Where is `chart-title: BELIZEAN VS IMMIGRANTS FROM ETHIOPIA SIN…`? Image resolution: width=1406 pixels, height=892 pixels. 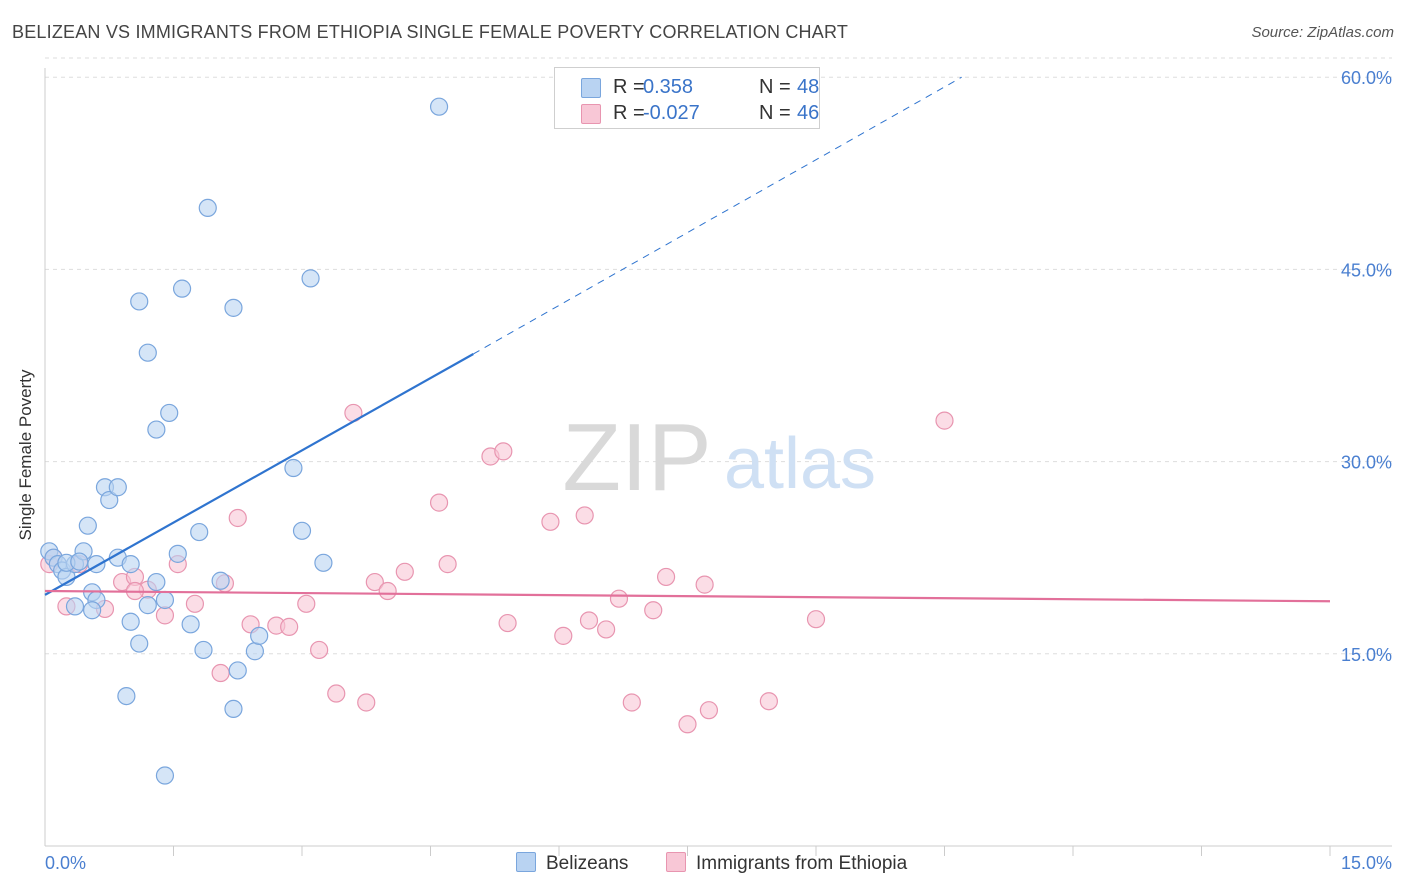
chart-title: BELIZEAN VS IMMIGRANTS FROM ETHIOPIA SIN… is located at coordinates (430, 32).